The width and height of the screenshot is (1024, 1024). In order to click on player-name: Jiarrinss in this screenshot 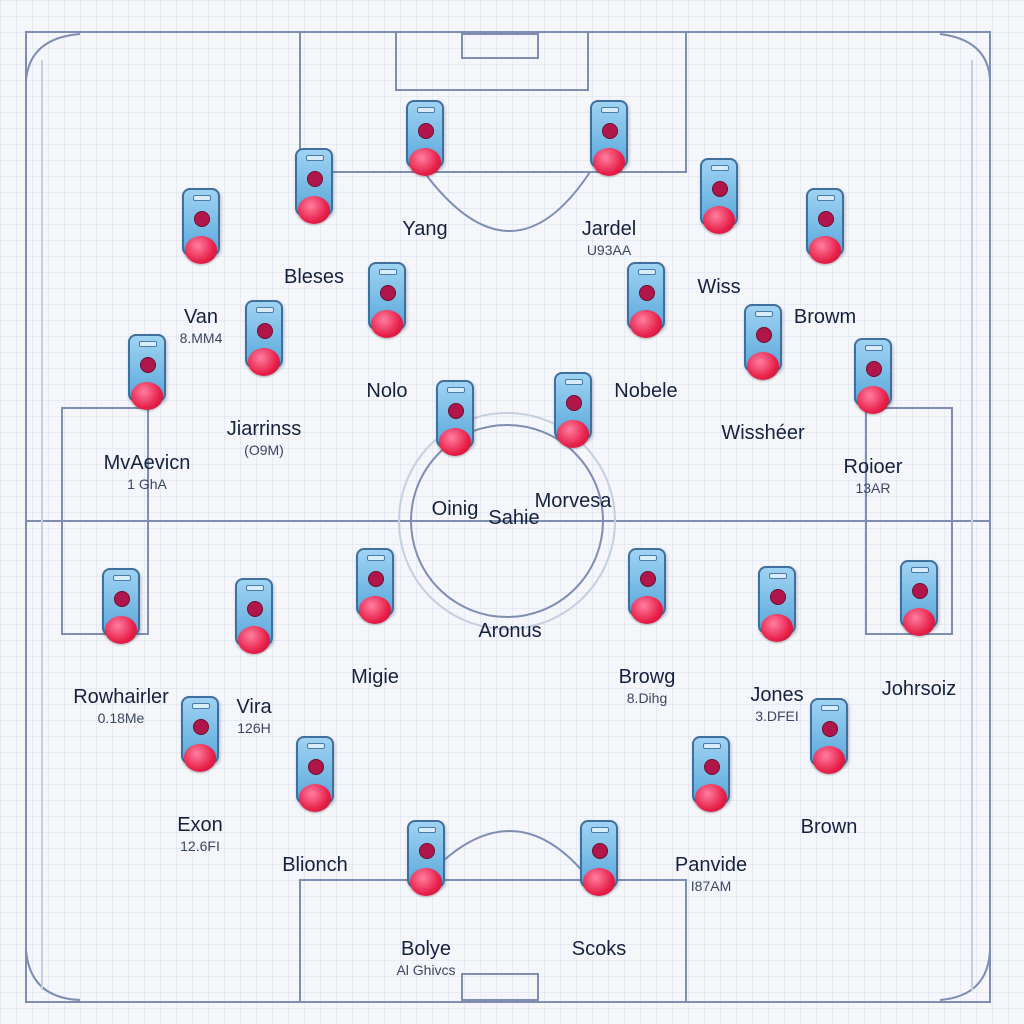, I will do `click(264, 429)`.